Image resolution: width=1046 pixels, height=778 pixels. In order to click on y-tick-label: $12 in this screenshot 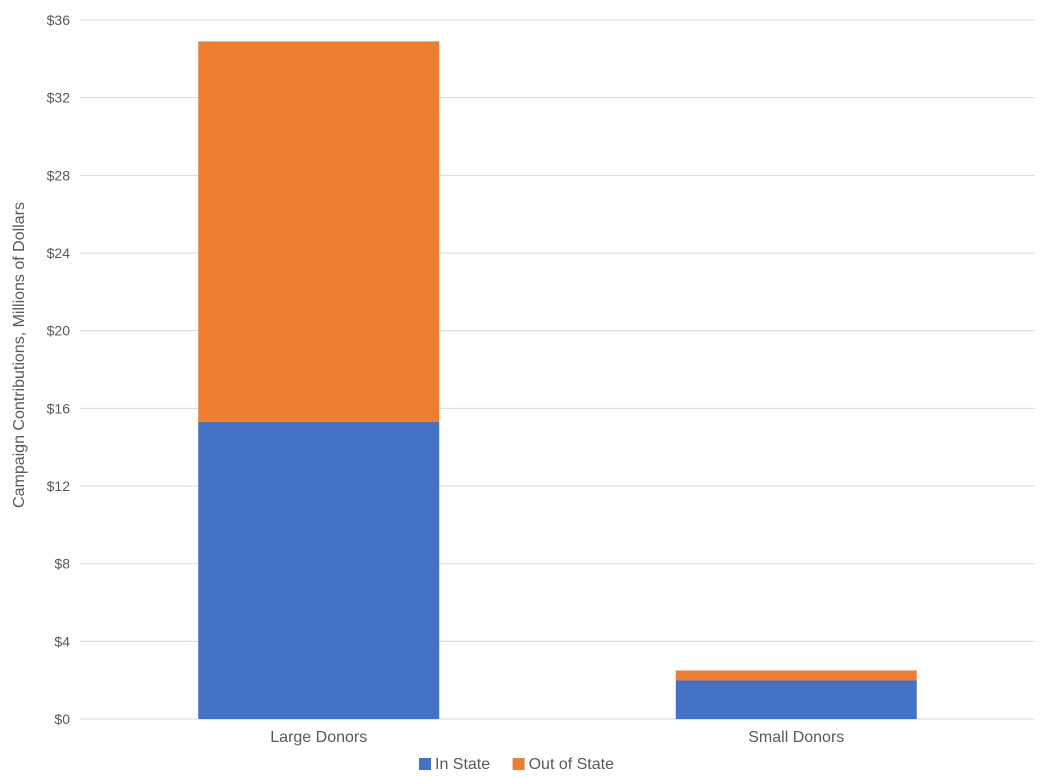, I will do `click(59, 486)`.